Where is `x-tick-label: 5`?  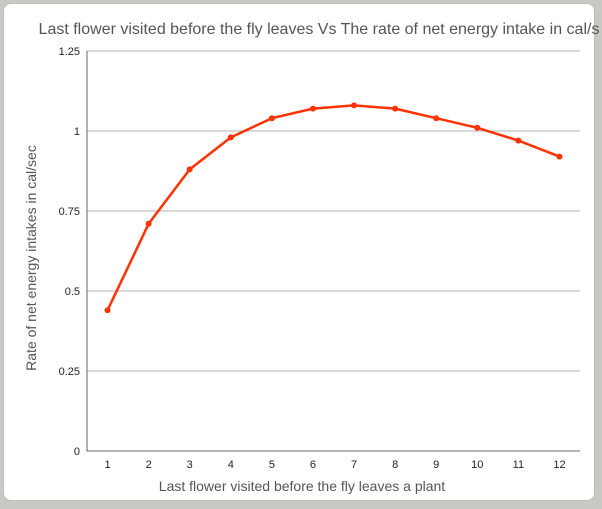 x-tick-label: 5 is located at coordinates (272, 465).